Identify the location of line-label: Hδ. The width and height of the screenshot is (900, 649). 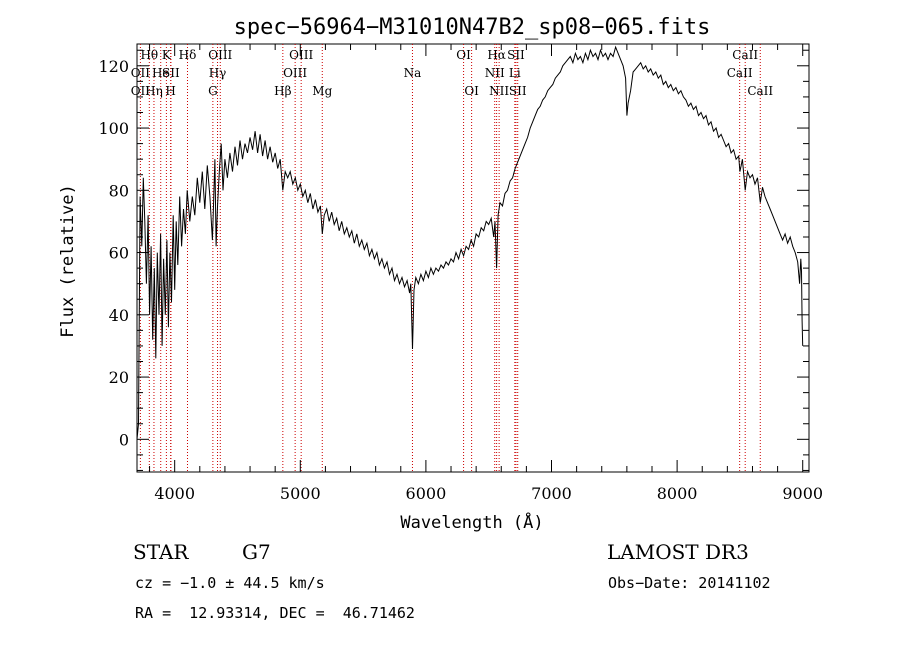
(188, 55).